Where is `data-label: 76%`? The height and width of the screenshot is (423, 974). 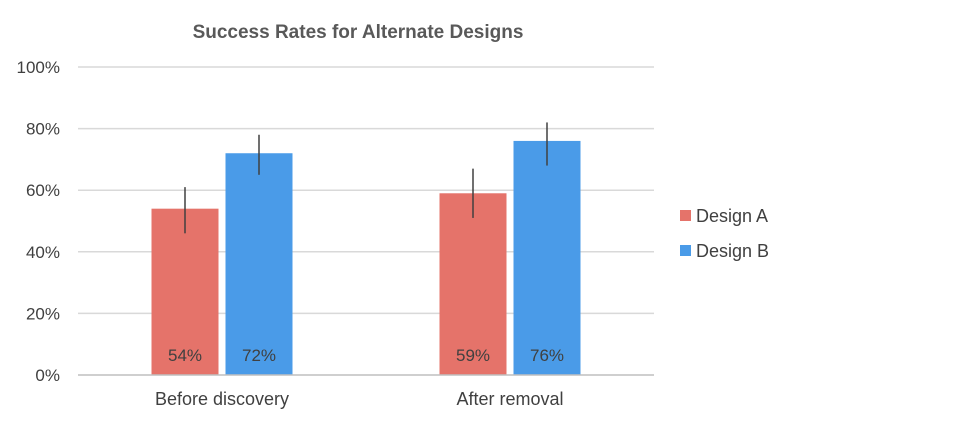 data-label: 76% is located at coordinates (547, 355).